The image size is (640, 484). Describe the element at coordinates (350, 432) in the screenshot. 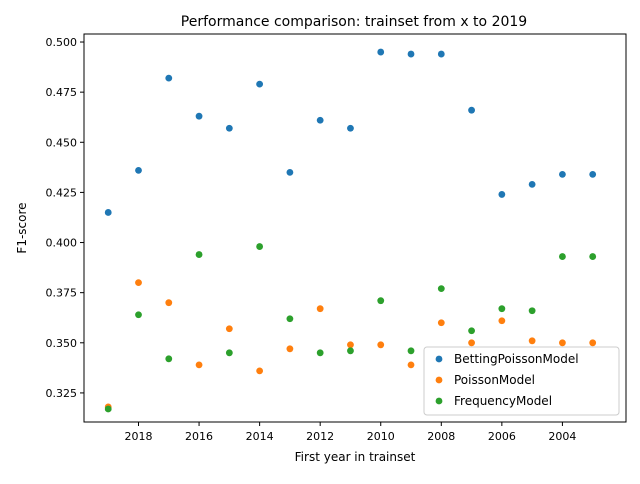

I see `x-axis: 2018 2016 2014 2012 2010 2008 2006 2004` at that location.